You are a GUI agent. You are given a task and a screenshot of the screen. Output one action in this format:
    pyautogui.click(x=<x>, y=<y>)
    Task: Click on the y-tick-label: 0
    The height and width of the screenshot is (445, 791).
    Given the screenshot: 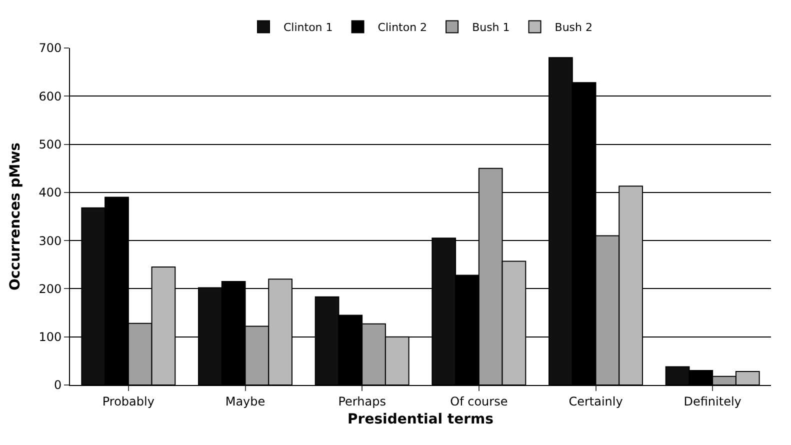 What is the action you would take?
    pyautogui.click(x=58, y=385)
    